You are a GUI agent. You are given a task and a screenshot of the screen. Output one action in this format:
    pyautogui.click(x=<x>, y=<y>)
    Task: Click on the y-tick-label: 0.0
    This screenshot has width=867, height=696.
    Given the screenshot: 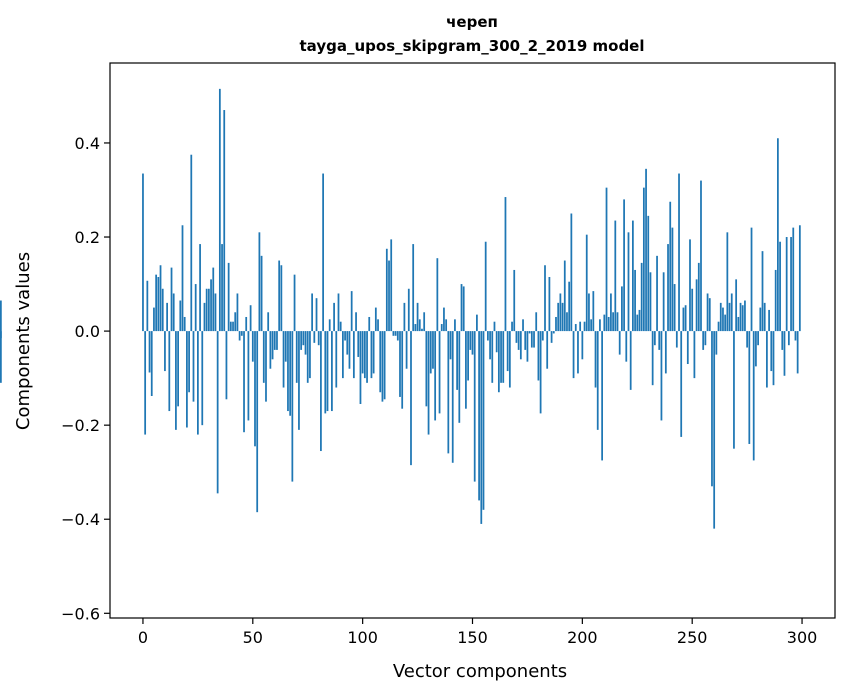 What is the action you would take?
    pyautogui.click(x=87, y=331)
    